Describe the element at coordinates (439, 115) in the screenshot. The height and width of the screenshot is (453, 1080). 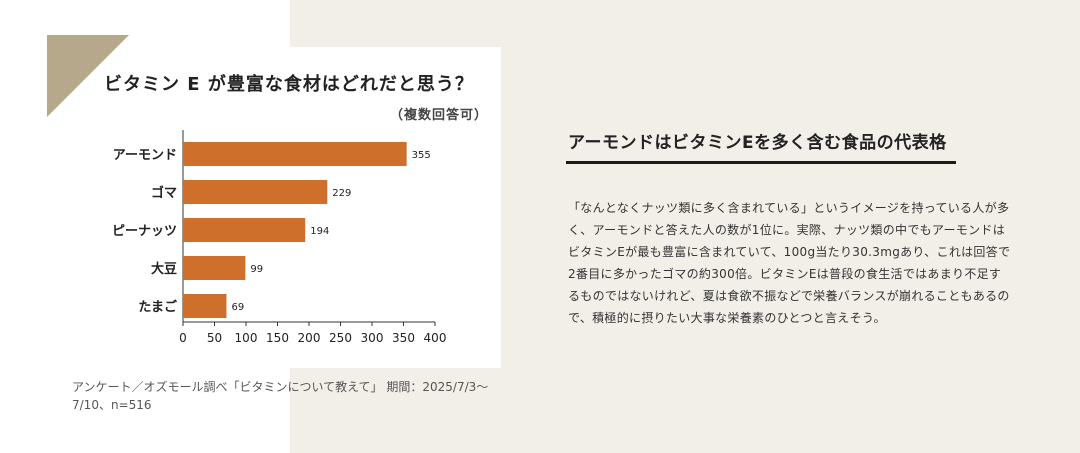
I see `chart-subtitle: （複数回答可）` at that location.